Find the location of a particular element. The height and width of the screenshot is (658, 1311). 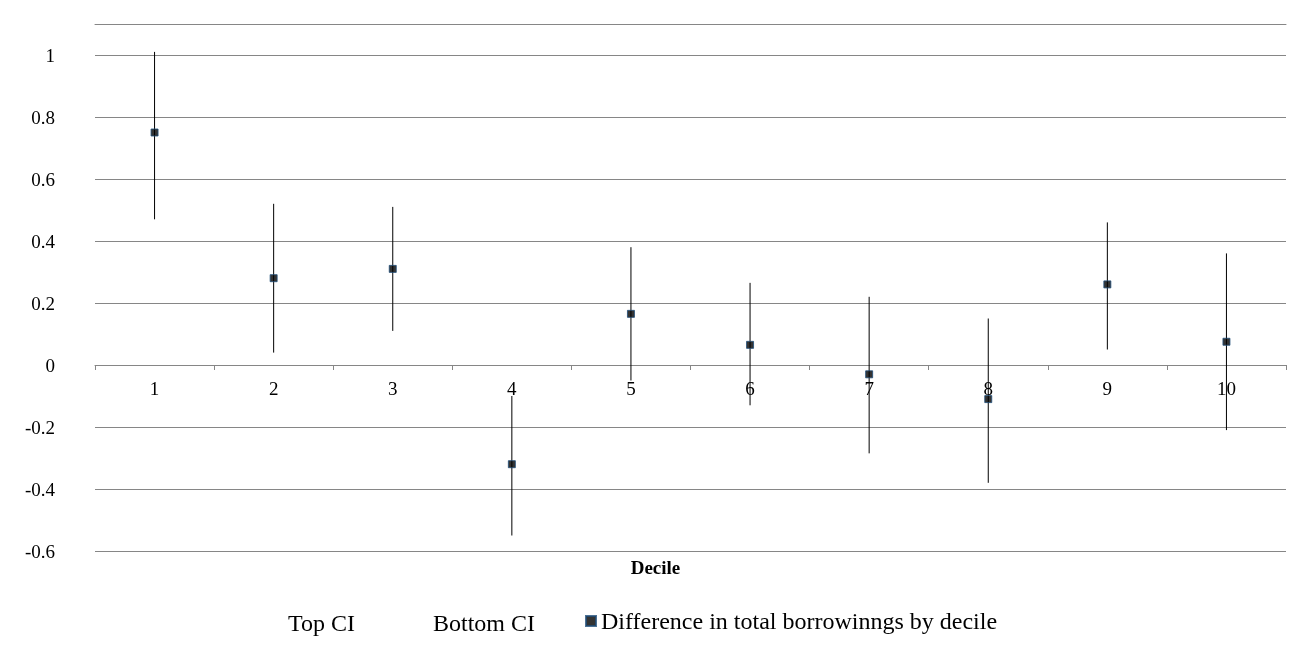

x-axis-title: Decile is located at coordinates (655, 567).